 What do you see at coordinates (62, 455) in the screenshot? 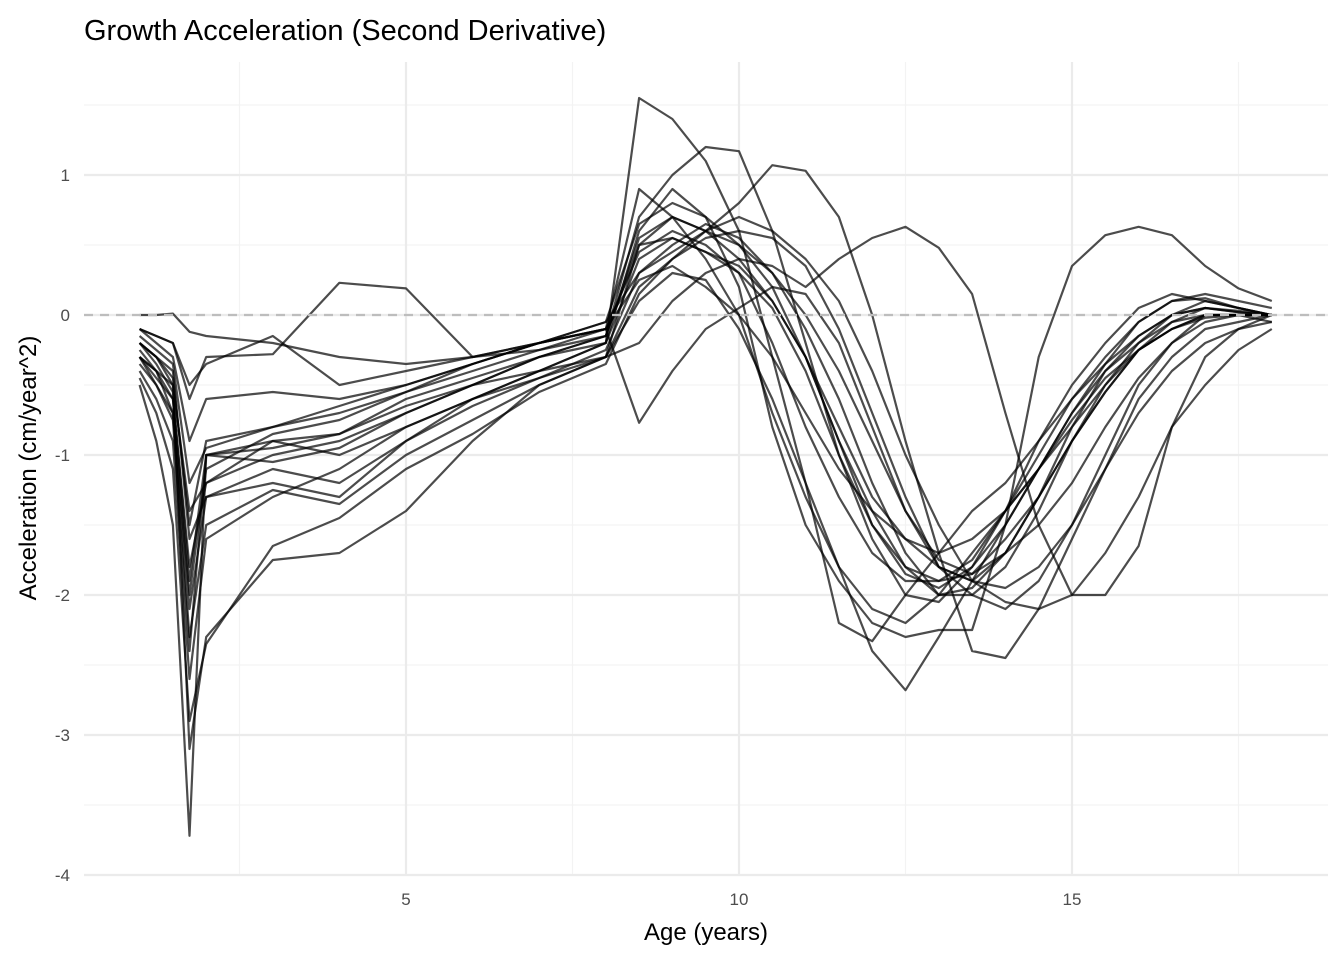
I see `y-tick-label: -1` at bounding box center [62, 455].